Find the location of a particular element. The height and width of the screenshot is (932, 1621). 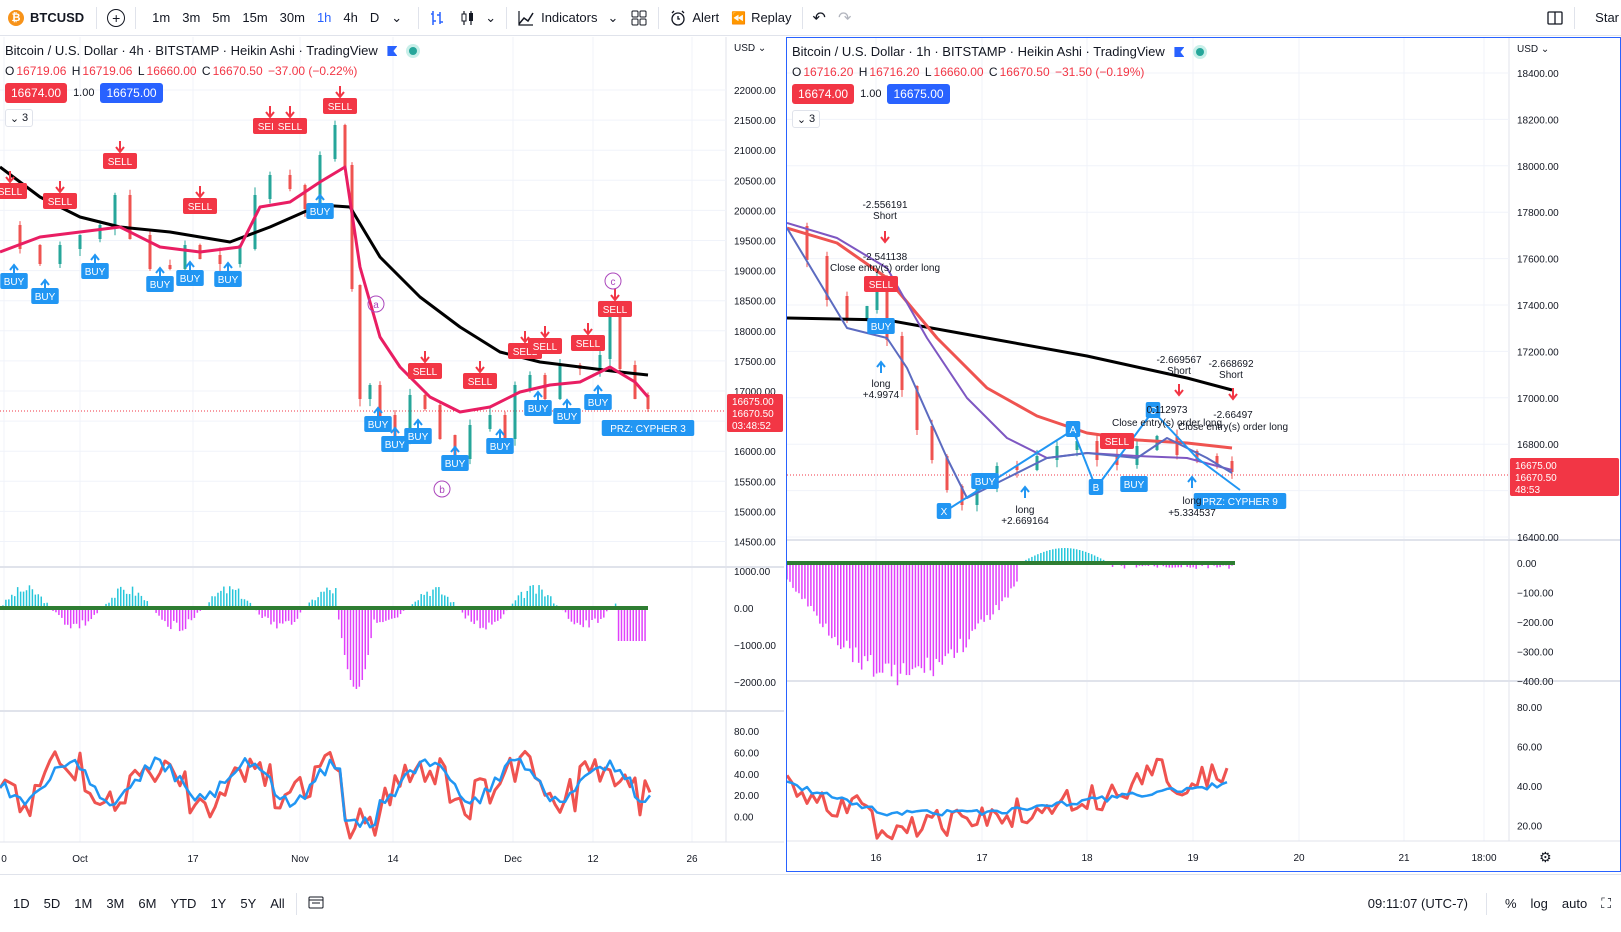

range-1d: 1D is located at coordinates (21, 903).